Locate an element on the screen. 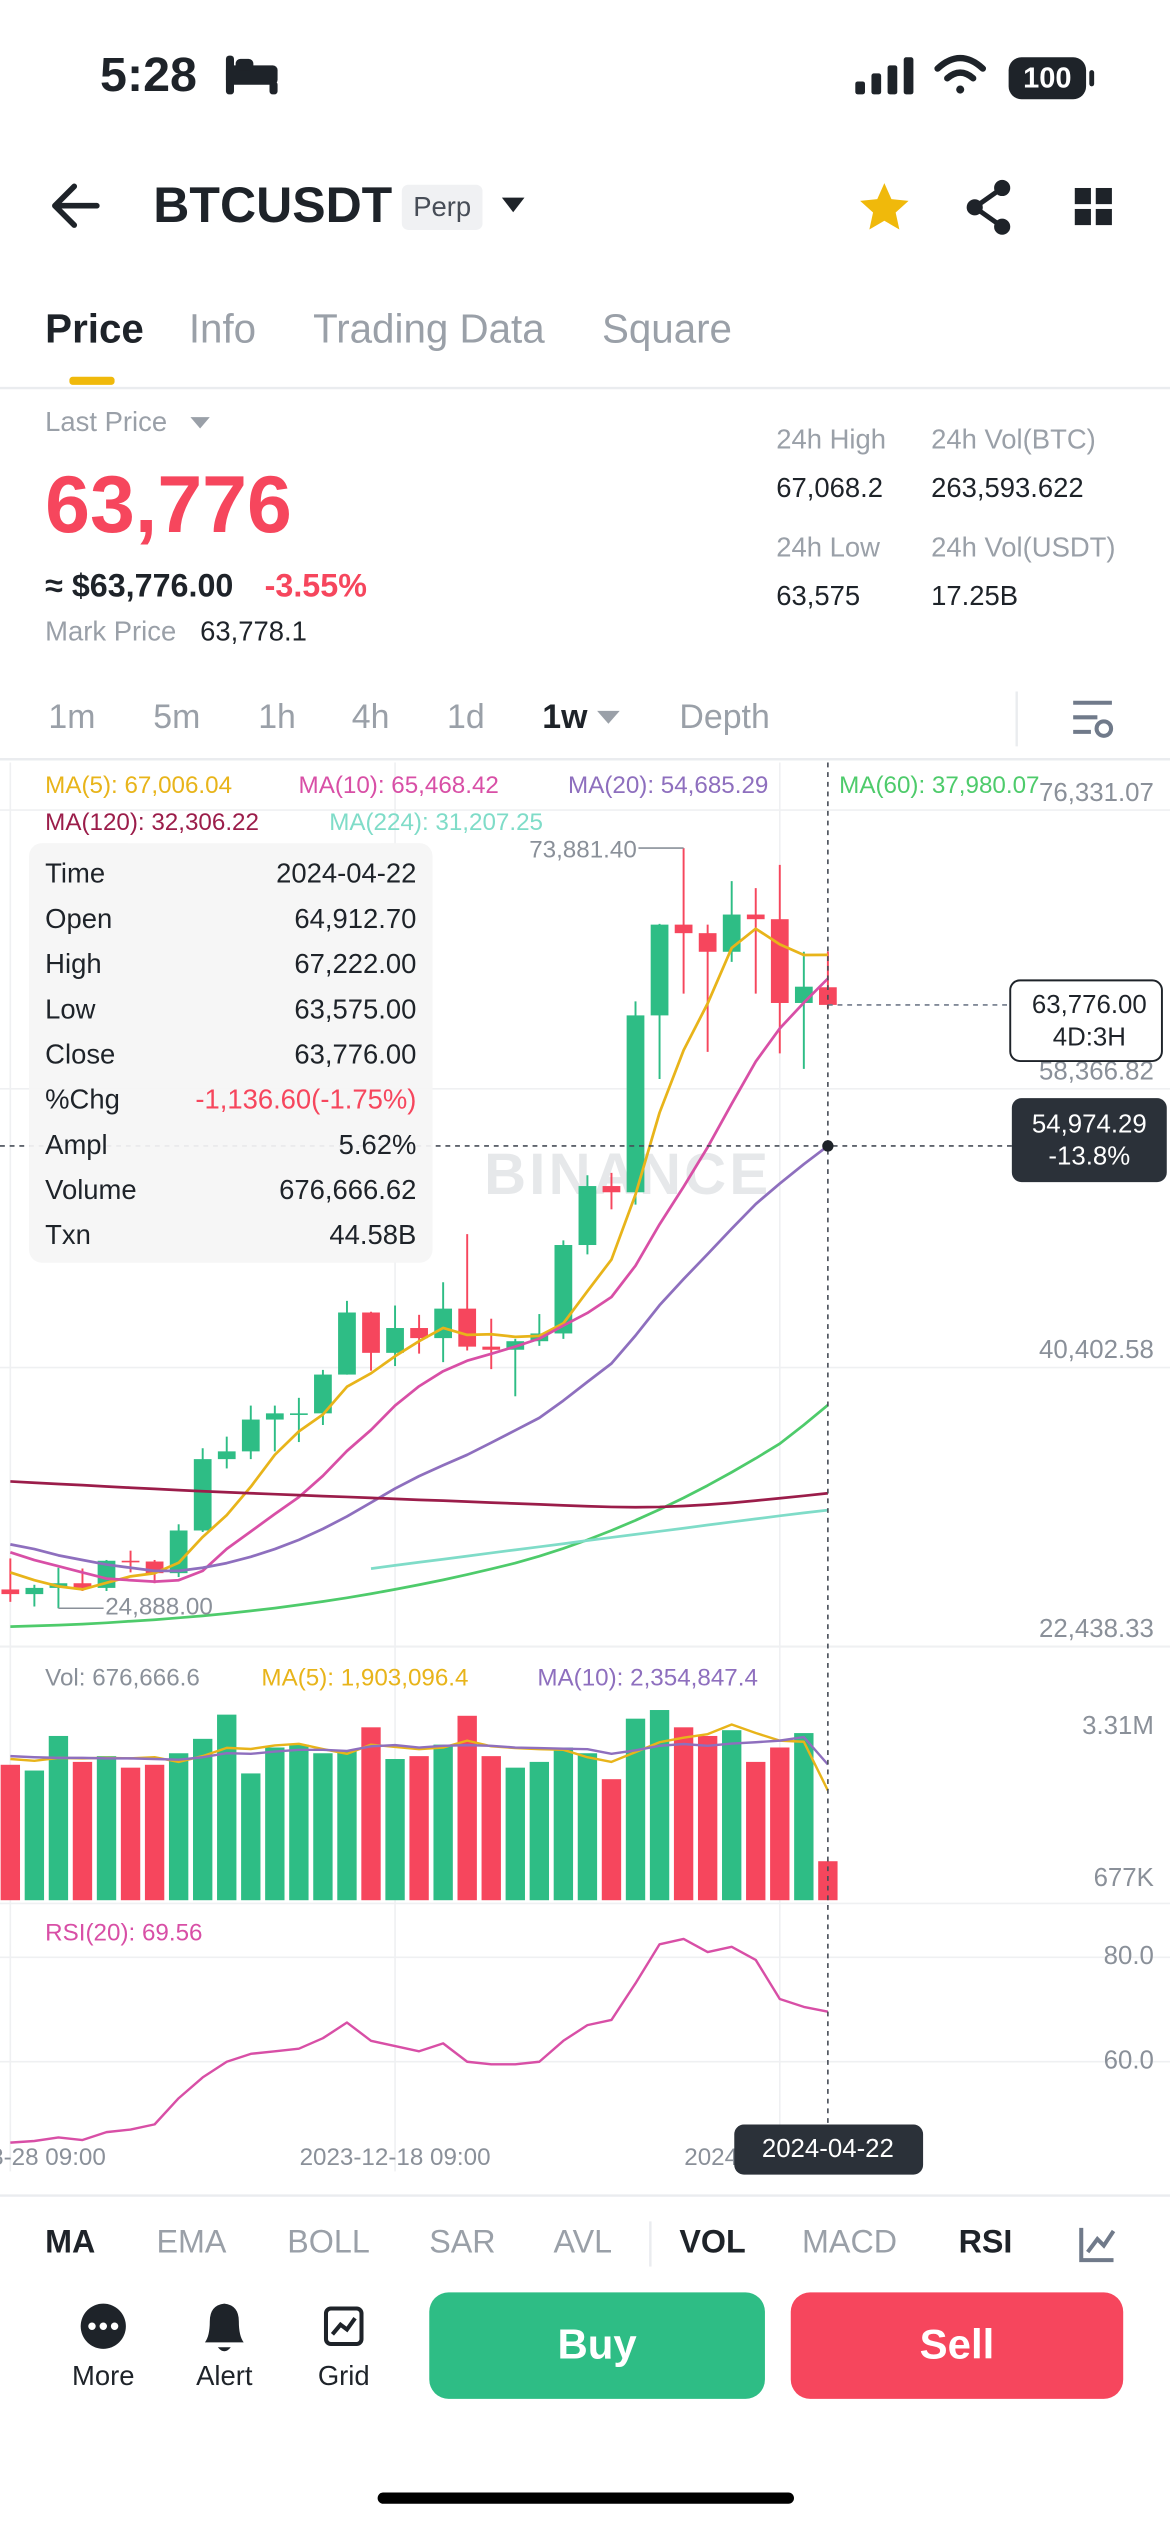  stat-label: 24h Vol(USDT) is located at coordinates (1023, 547).